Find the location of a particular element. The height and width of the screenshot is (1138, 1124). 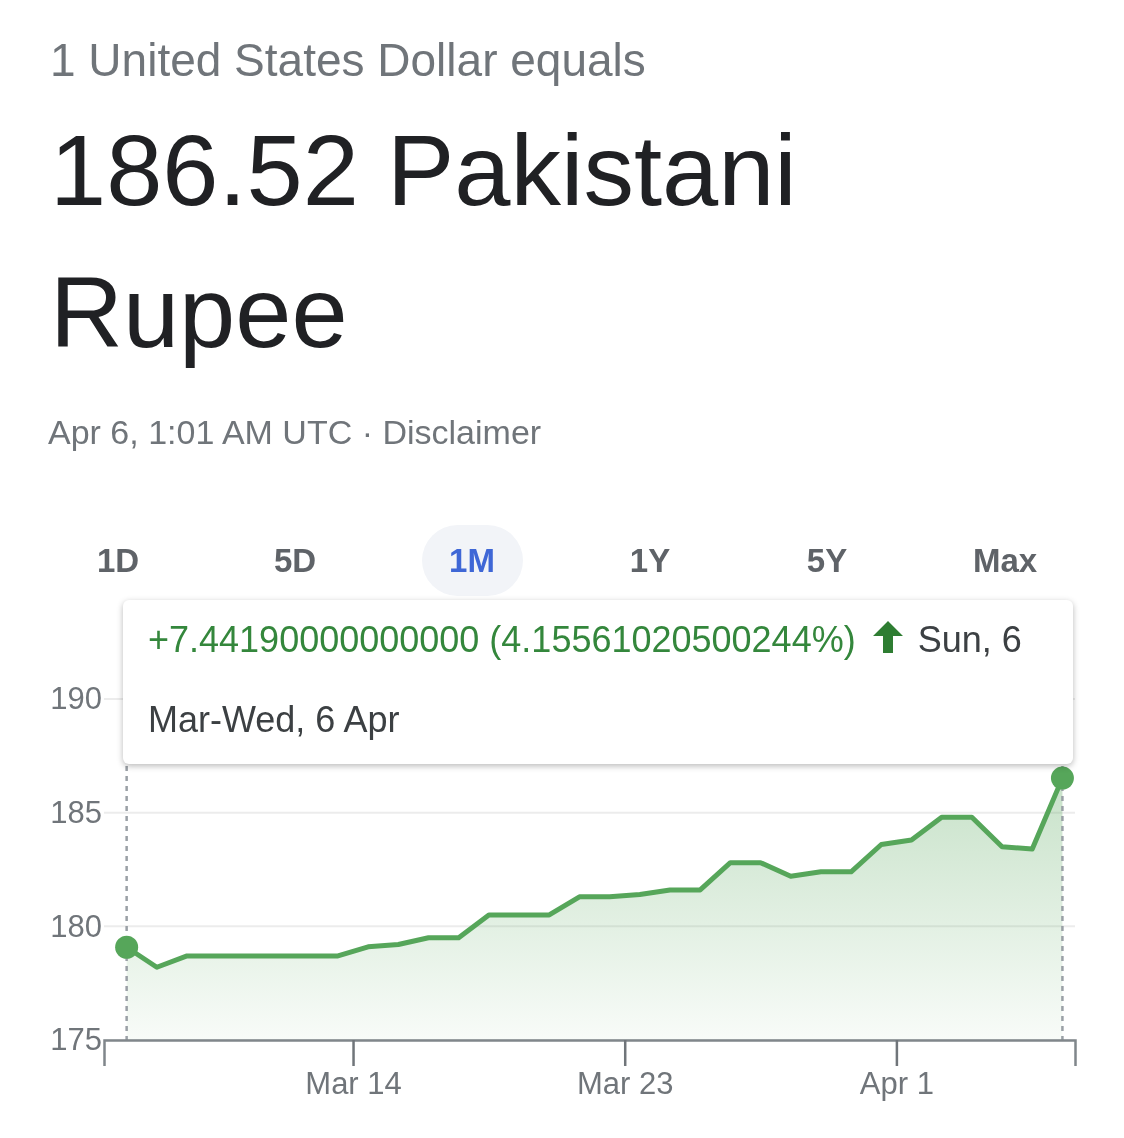

text: 1M is located at coordinates (472, 560).